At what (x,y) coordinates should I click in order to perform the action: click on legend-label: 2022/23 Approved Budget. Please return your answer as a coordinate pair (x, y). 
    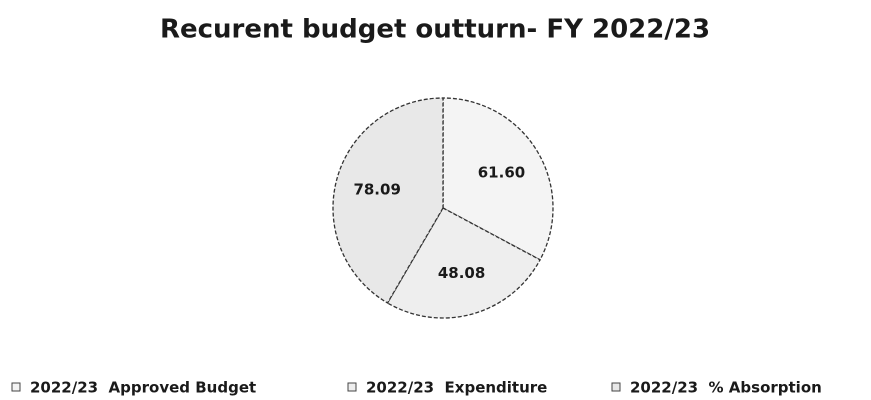
    Looking at the image, I should click on (143, 388).